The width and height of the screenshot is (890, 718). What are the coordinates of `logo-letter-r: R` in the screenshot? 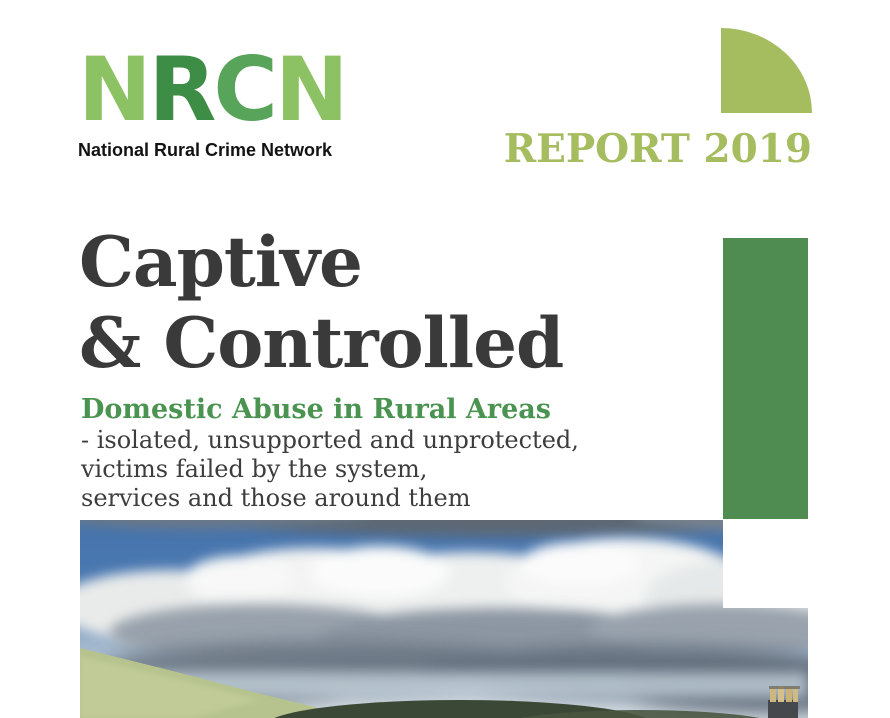 It's located at (182, 89).